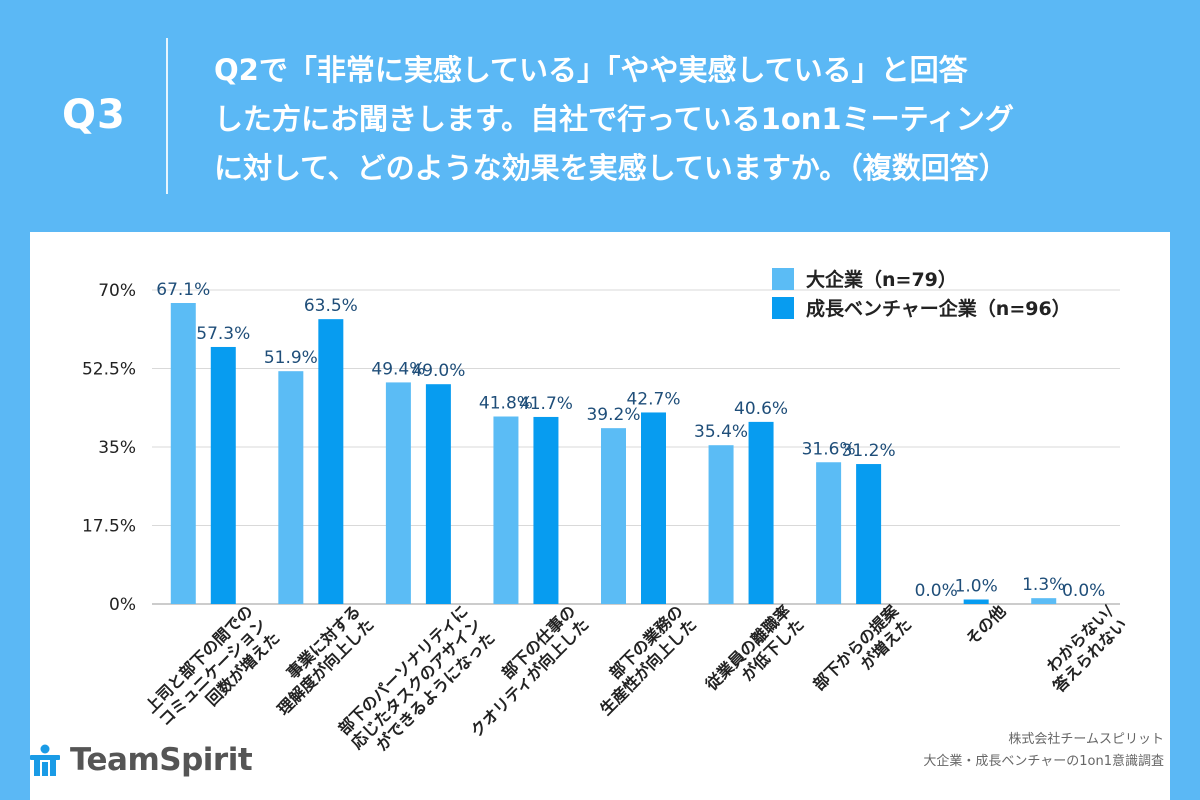 This screenshot has width=1200, height=800. Describe the element at coordinates (1086, 739) in the screenshot. I see `credit-company: 株式会社チームスピリット` at that location.